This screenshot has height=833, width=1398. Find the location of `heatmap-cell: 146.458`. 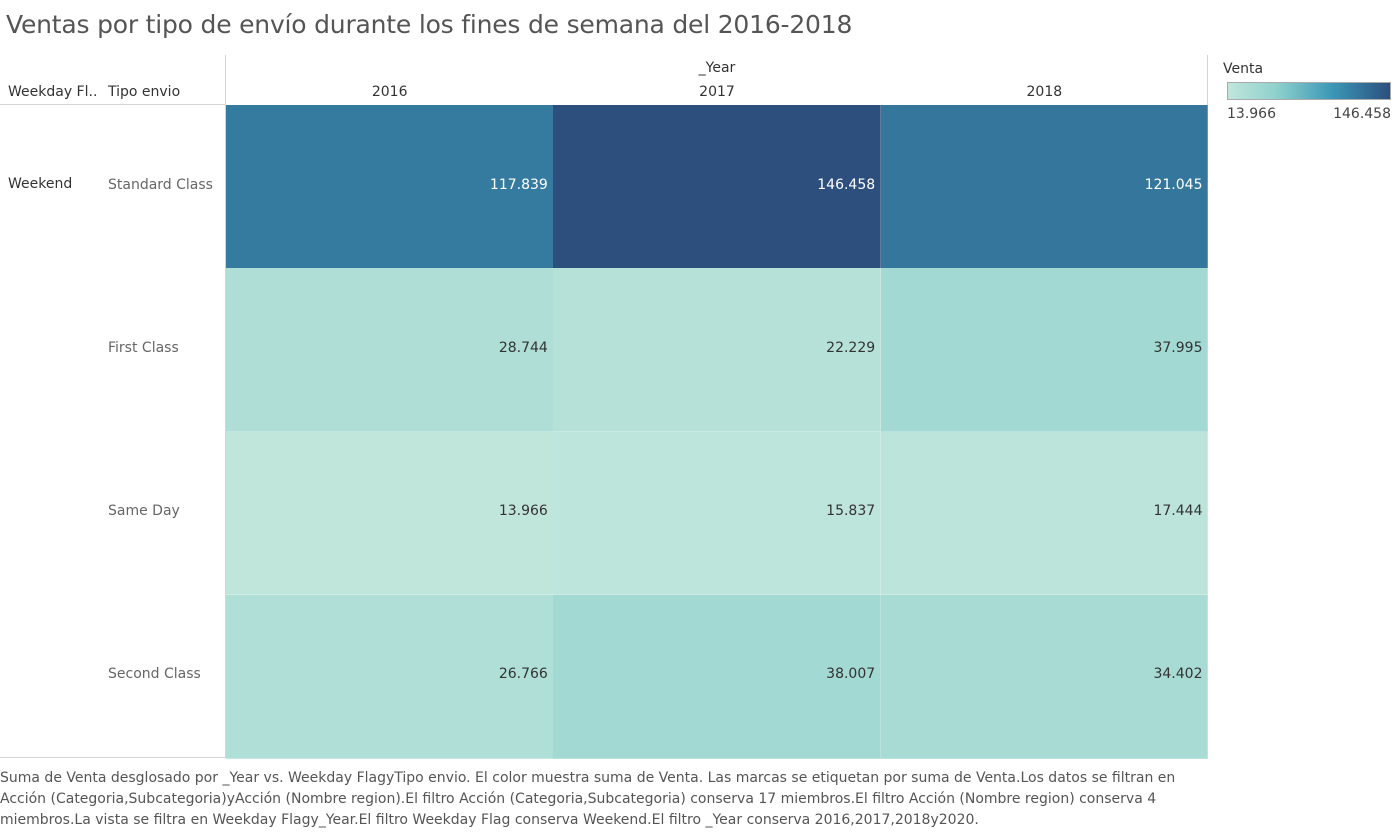

heatmap-cell: 146.458 is located at coordinates (717, 187).